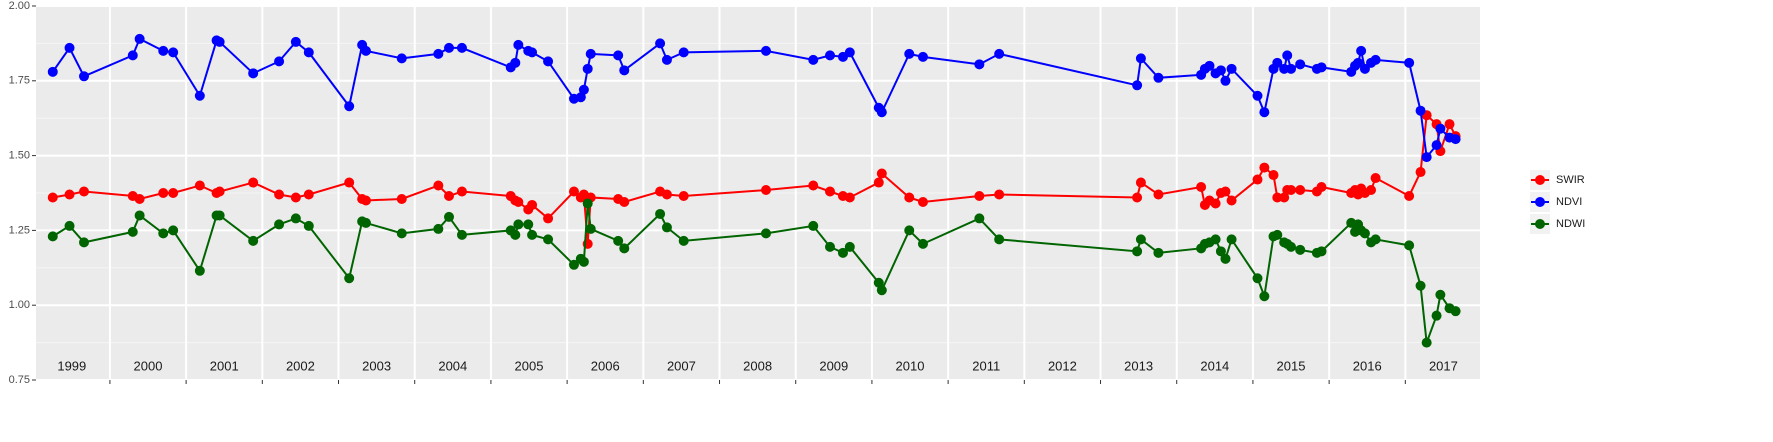 The width and height of the screenshot is (1773, 442). I want to click on x-tick-label: 2000, so click(148, 365).